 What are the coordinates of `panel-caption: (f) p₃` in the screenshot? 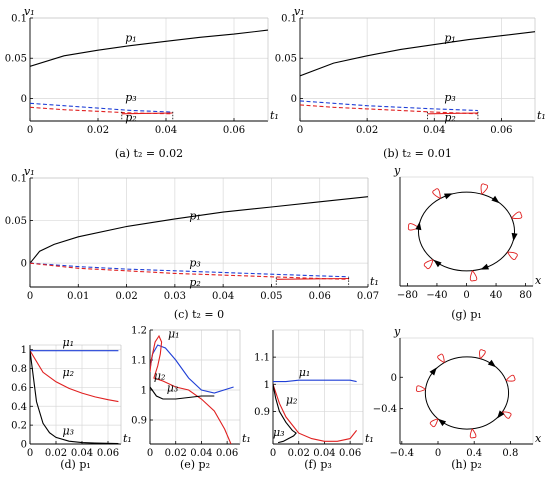 It's located at (318, 464).